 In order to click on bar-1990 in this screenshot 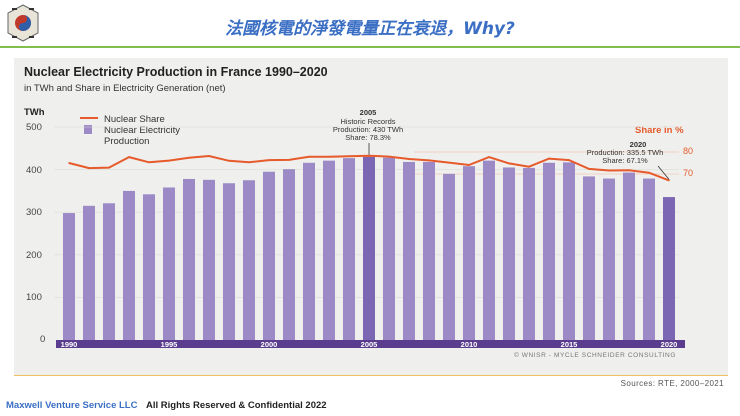, I will do `click(69, 276)`.